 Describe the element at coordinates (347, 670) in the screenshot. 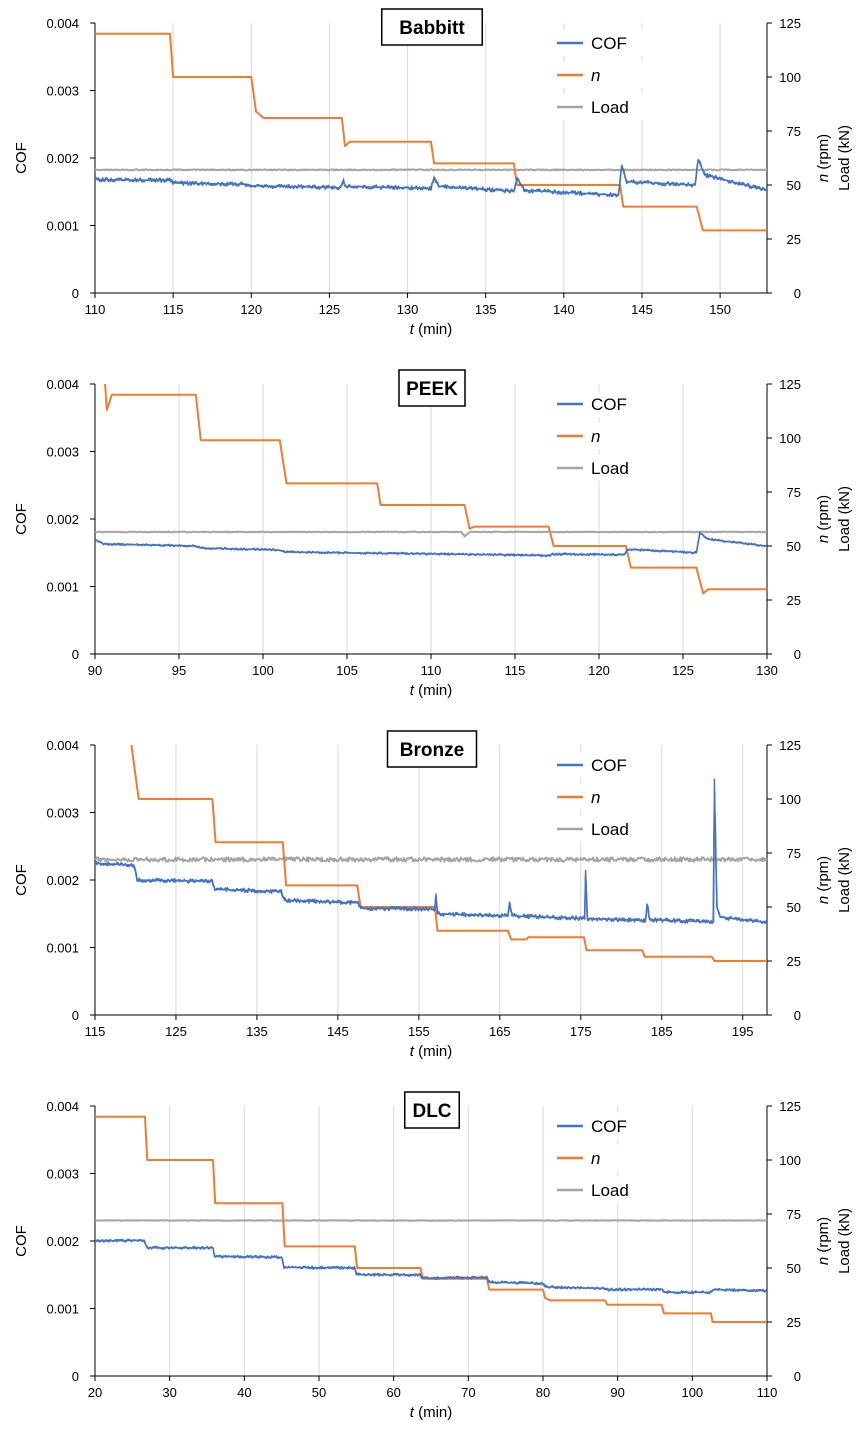

I see `x-tick-label: 105` at that location.